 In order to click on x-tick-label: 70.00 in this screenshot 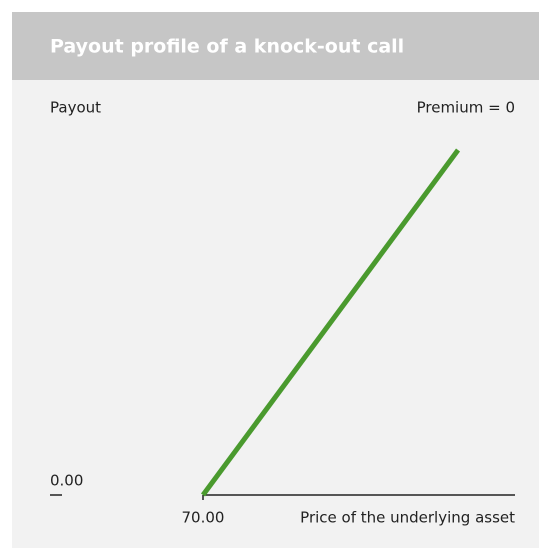, I will do `click(203, 518)`.